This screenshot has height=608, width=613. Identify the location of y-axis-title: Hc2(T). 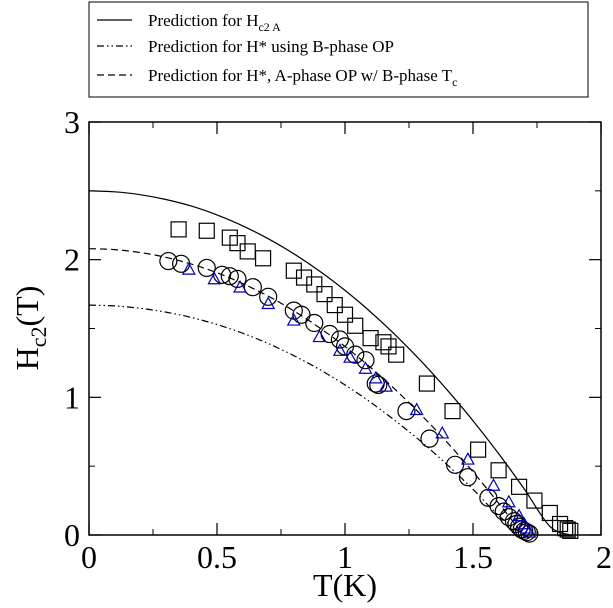
(30, 328).